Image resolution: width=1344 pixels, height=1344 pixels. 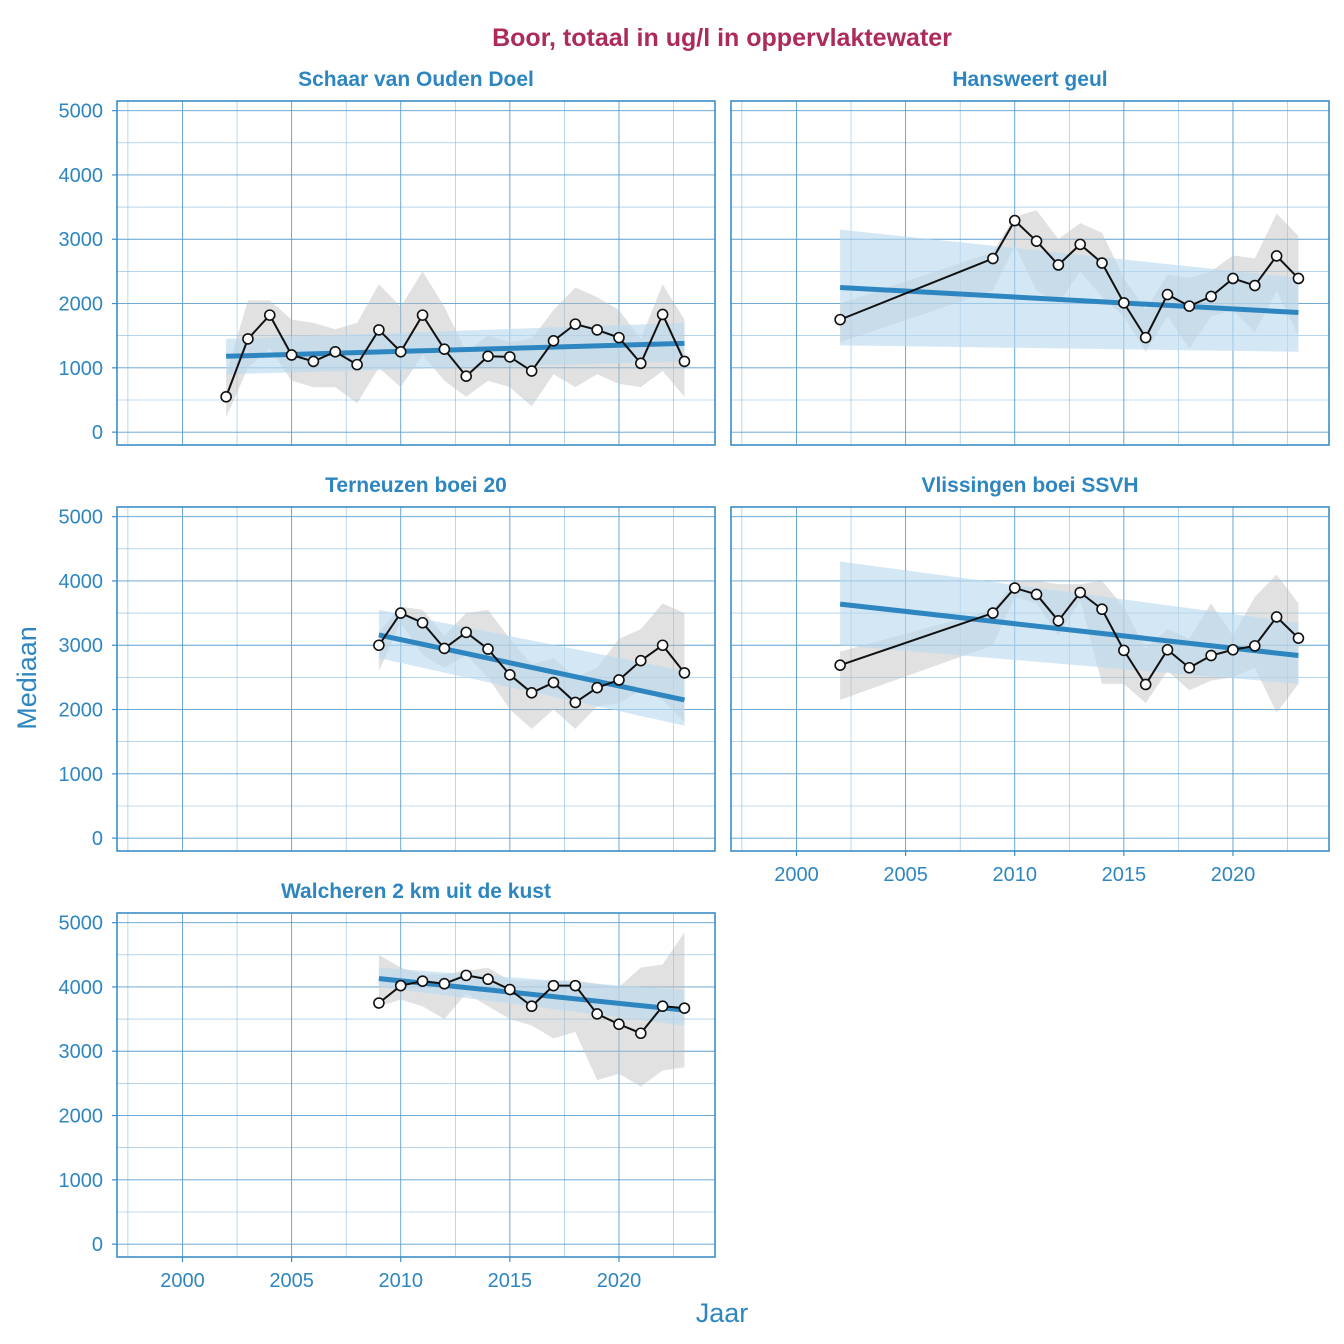 I want to click on y-tick-label: 3000, so click(x=81, y=240).